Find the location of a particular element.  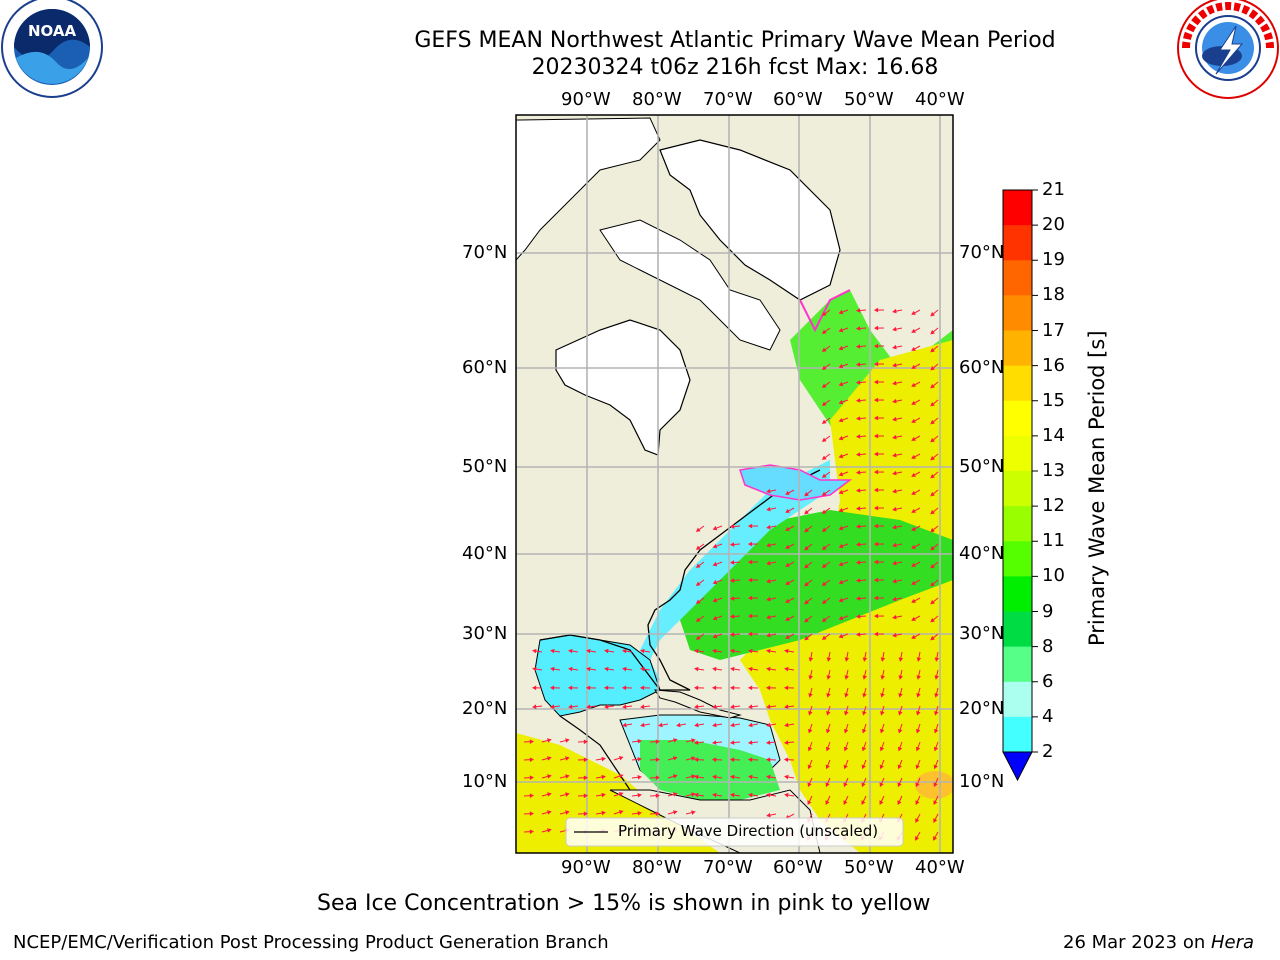

lat-right-60: 60°N is located at coordinates (982, 367).